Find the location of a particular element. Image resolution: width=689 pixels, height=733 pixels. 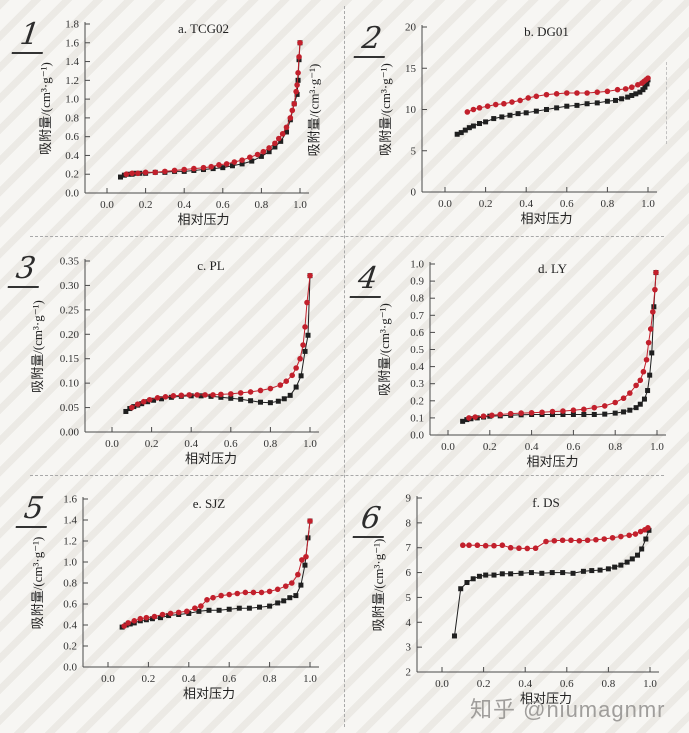

handwritten-number-4: 4 is located at coordinates (367, 279).